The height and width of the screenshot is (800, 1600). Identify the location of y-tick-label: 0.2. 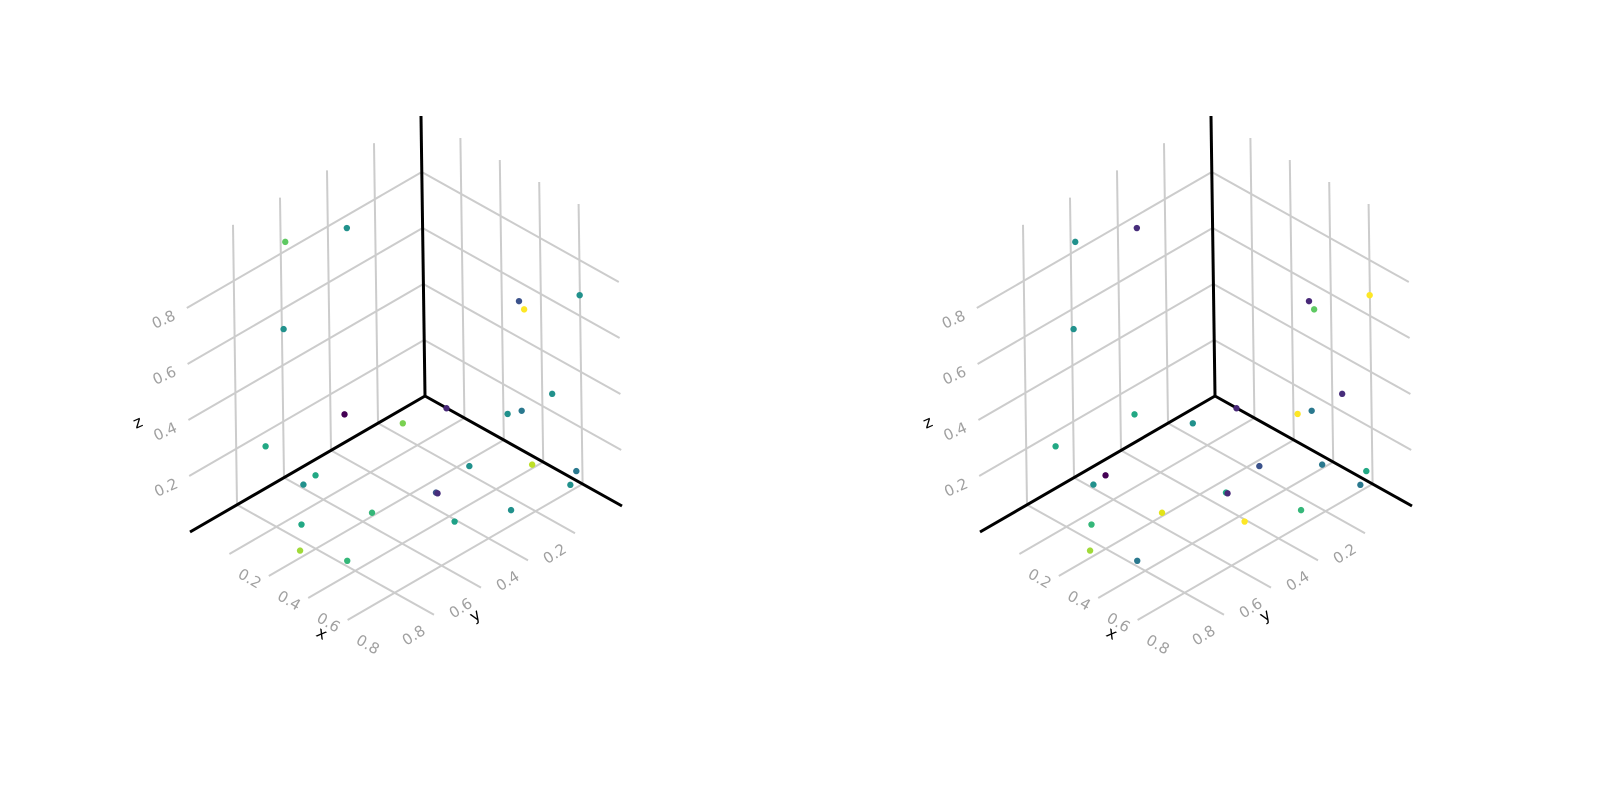
(1345, 554).